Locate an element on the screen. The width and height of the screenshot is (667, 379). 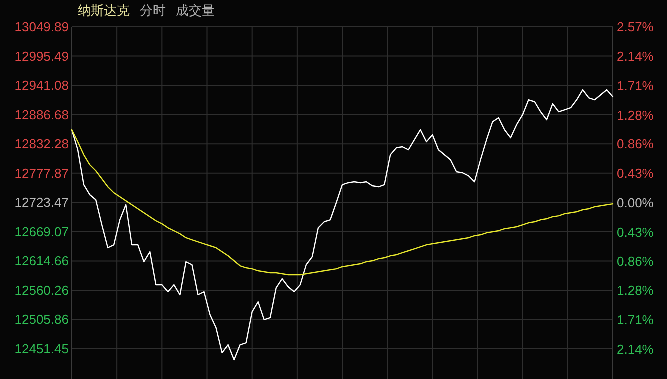
annotation: 分时 is located at coordinates (153, 10).